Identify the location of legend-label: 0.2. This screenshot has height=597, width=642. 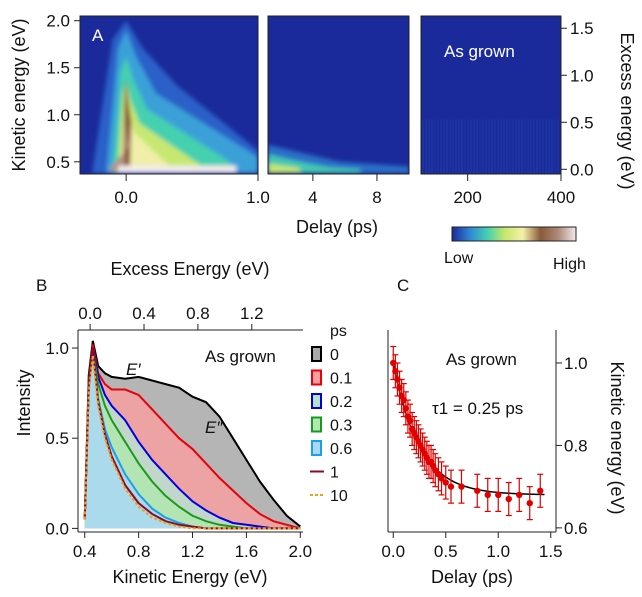
(341, 402).